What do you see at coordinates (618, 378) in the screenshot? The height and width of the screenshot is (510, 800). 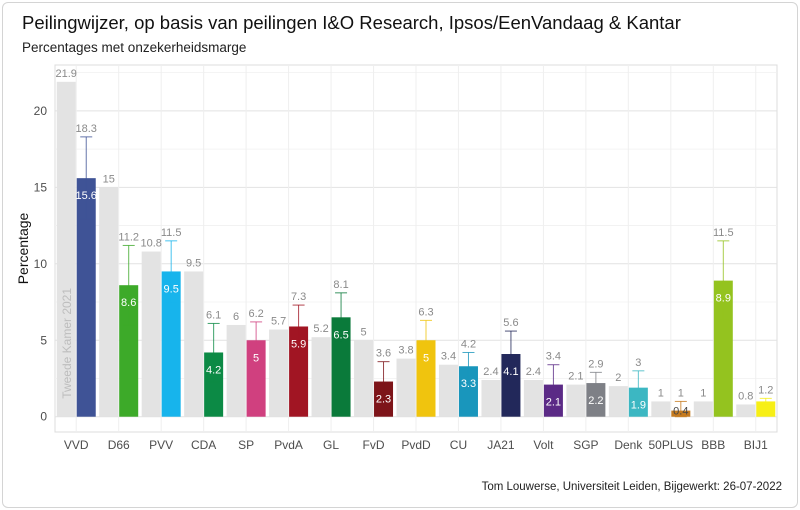 I see `previous-value-label: 2` at bounding box center [618, 378].